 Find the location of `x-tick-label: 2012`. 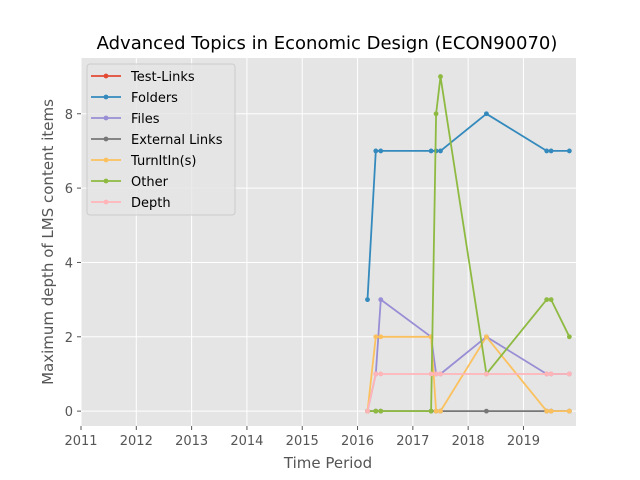

x-tick-label: 2012 is located at coordinates (136, 441).